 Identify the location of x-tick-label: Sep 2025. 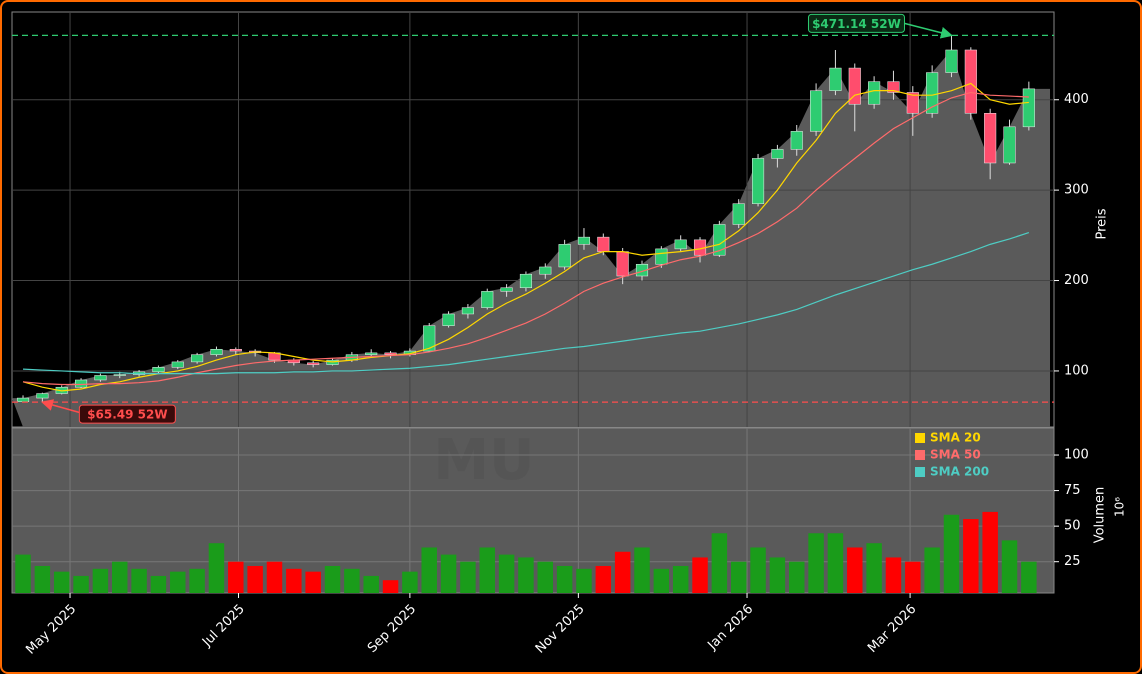
(392, 629).